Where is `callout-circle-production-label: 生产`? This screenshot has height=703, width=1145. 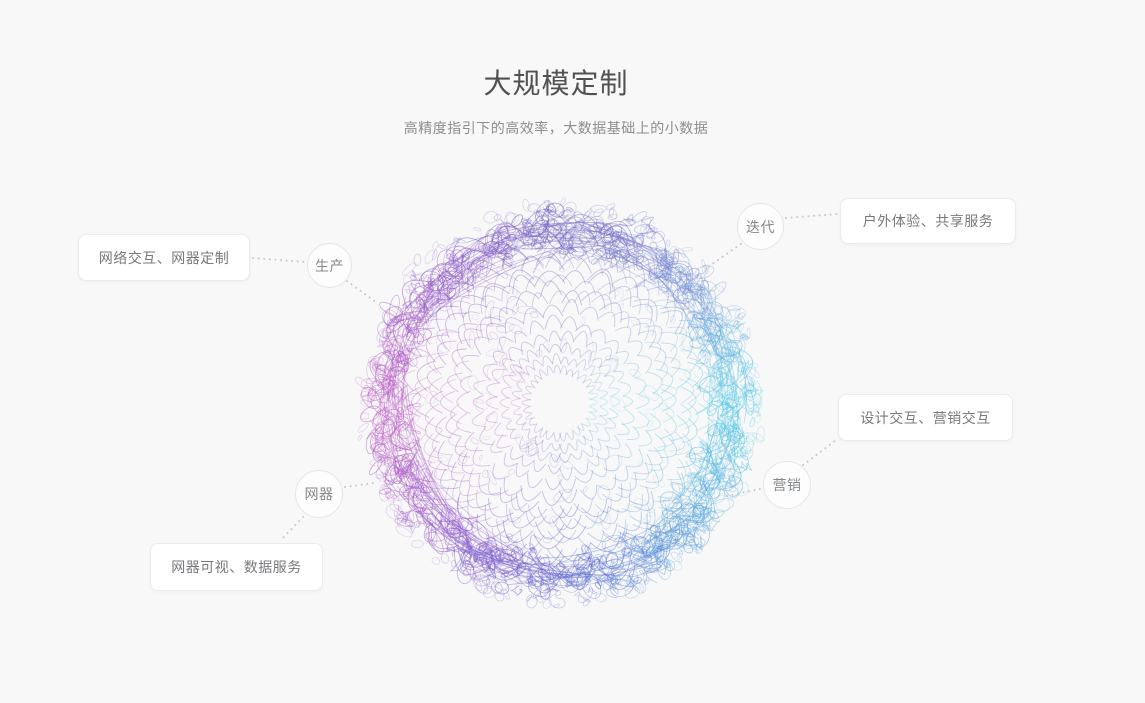 callout-circle-production-label: 生产 is located at coordinates (329, 265).